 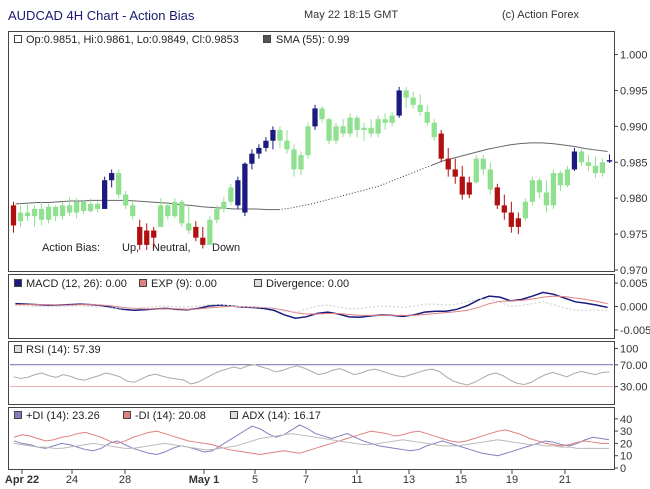 What do you see at coordinates (147, 205) in the screenshot?
I see `sma-line` at bounding box center [147, 205].